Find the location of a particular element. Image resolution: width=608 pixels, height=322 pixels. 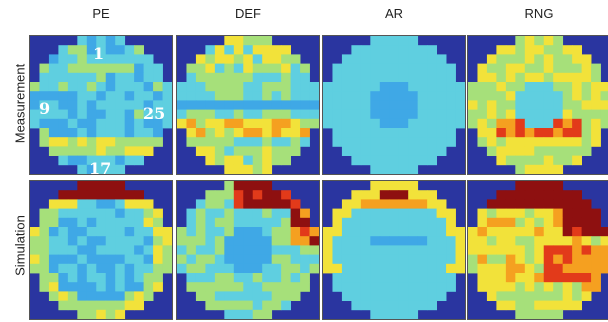

row-label-measurement: Measurement is located at coordinates (20, 103).